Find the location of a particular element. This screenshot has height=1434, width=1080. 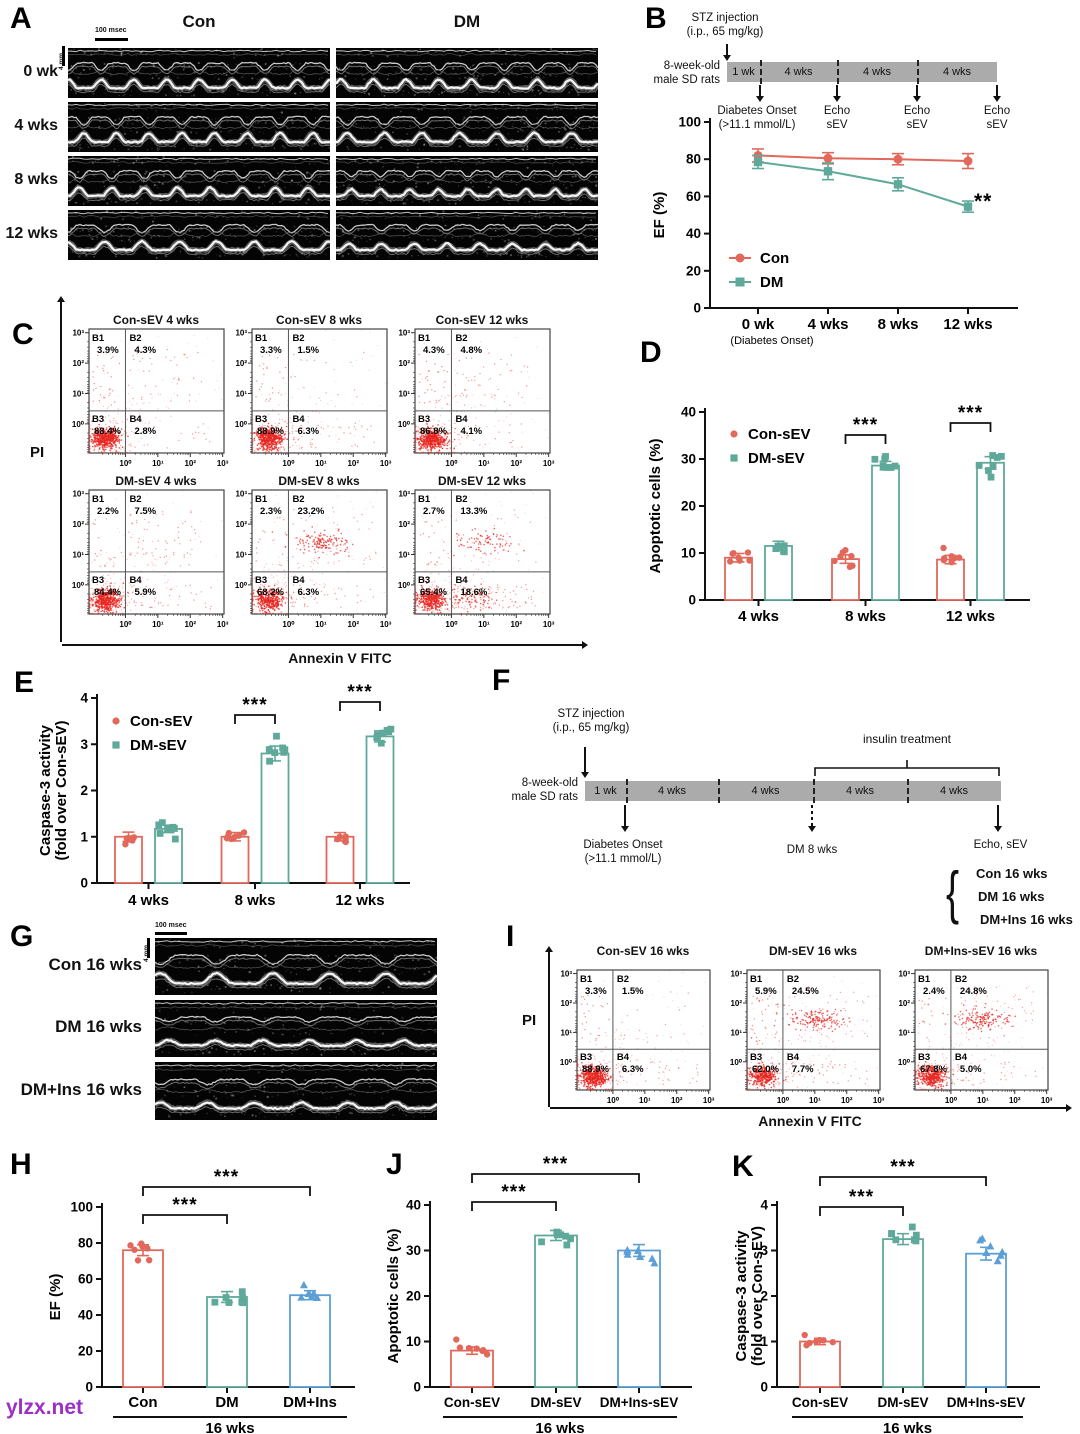

group-dmins-16wks: DM+Ins 16 wks is located at coordinates (1026, 919).